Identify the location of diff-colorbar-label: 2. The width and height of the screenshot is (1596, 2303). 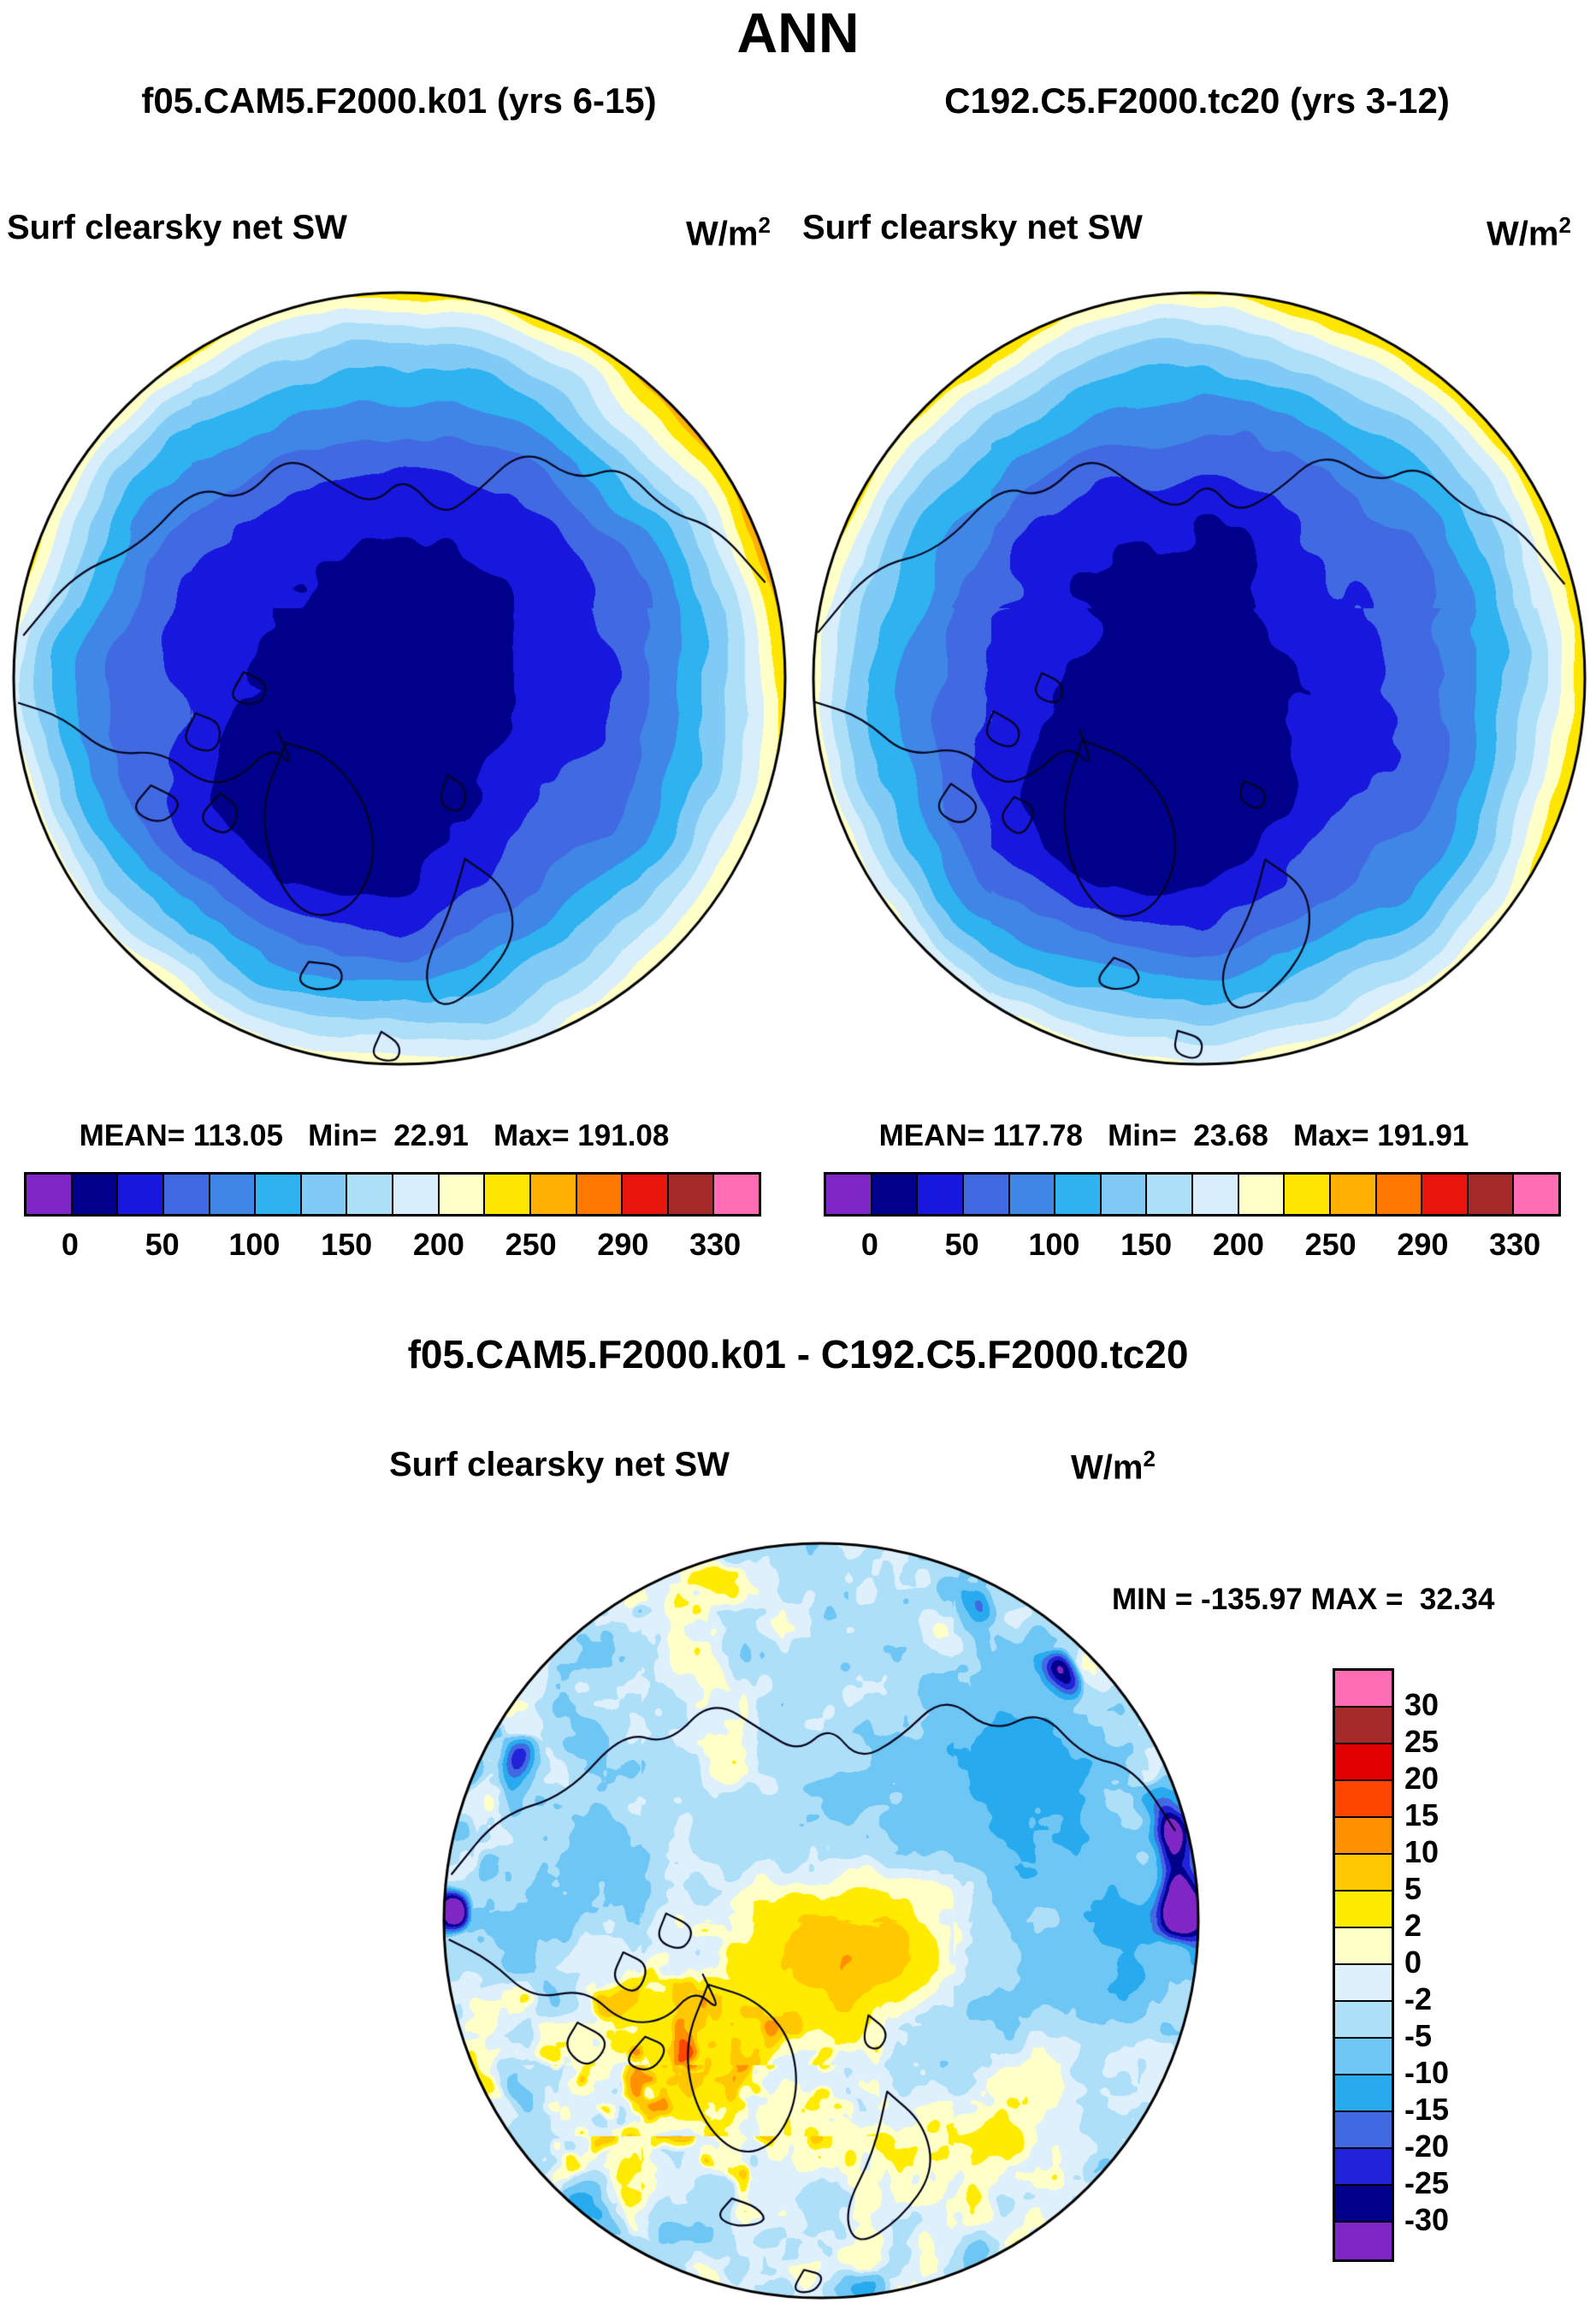
(1413, 1925).